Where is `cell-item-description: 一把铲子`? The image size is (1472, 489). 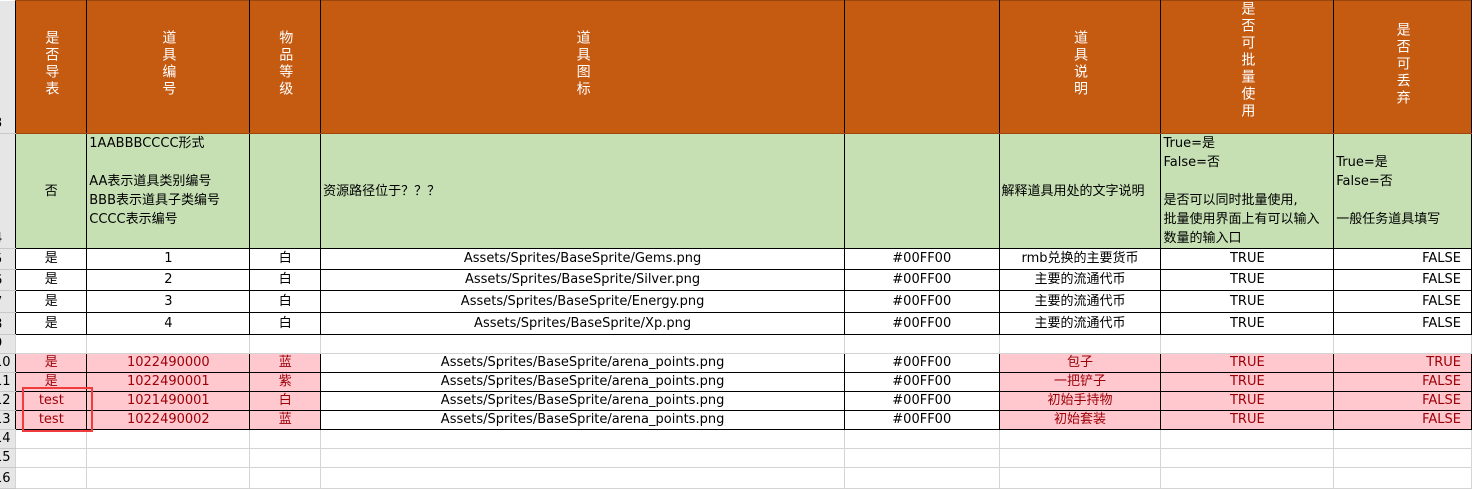
cell-item-description: 一把铲子 is located at coordinates (1080, 382).